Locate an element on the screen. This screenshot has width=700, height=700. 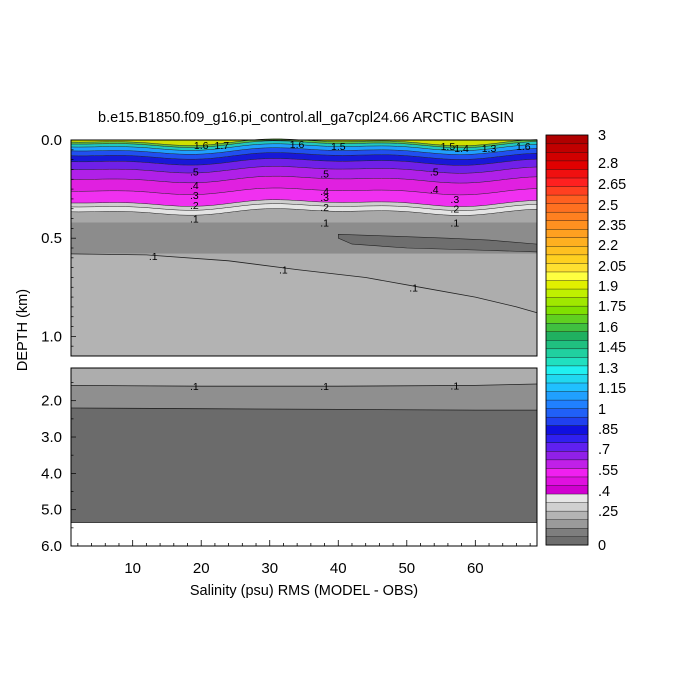
colorbar-label: 0 is located at coordinates (602, 546).